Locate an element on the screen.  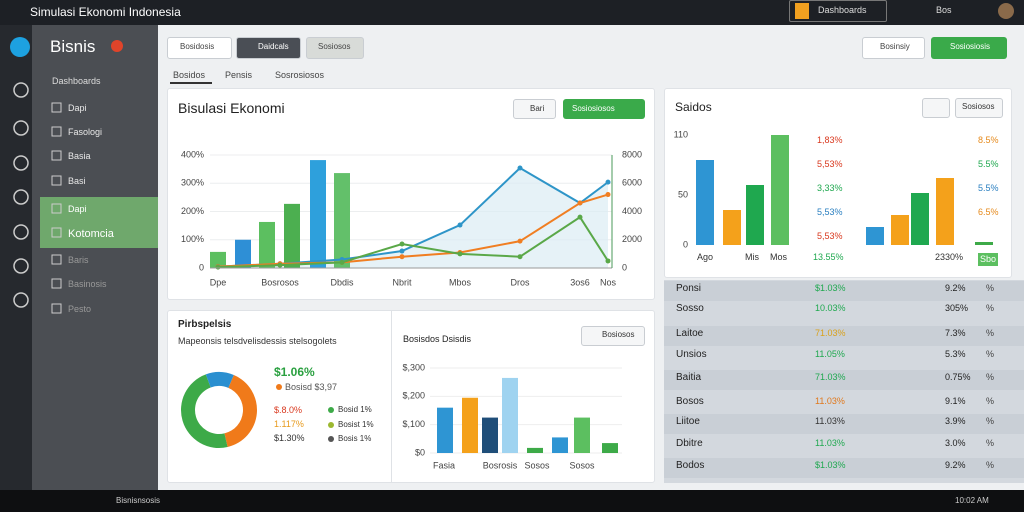
y-tick-label: 50 is located at coordinates (683, 194).